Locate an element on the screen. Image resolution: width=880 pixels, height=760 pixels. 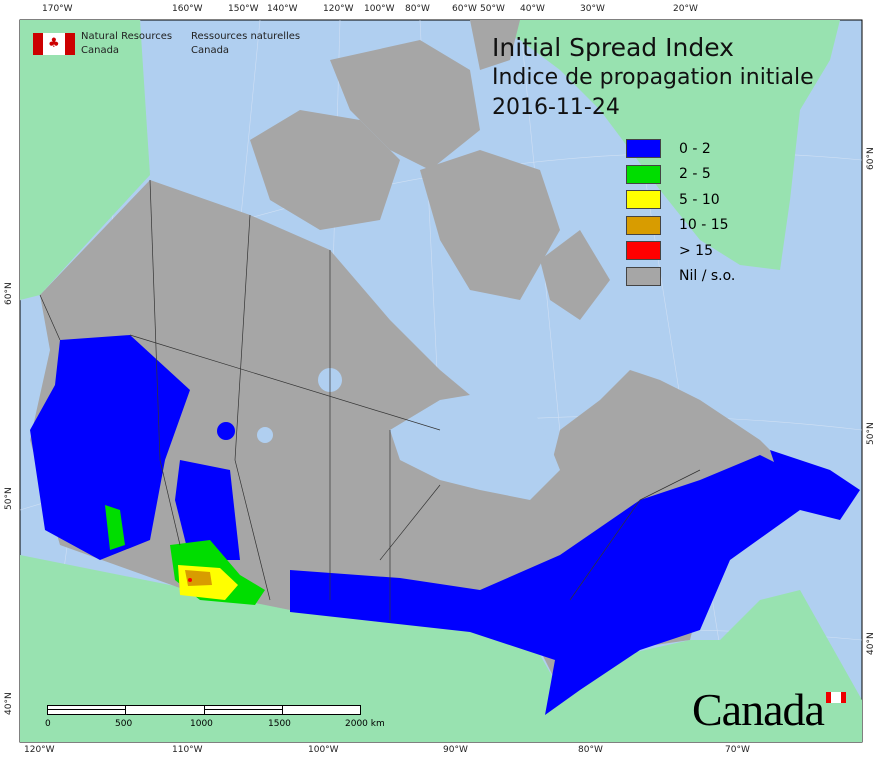
canada-flag-icon: ♣ is located at coordinates (54, 44).